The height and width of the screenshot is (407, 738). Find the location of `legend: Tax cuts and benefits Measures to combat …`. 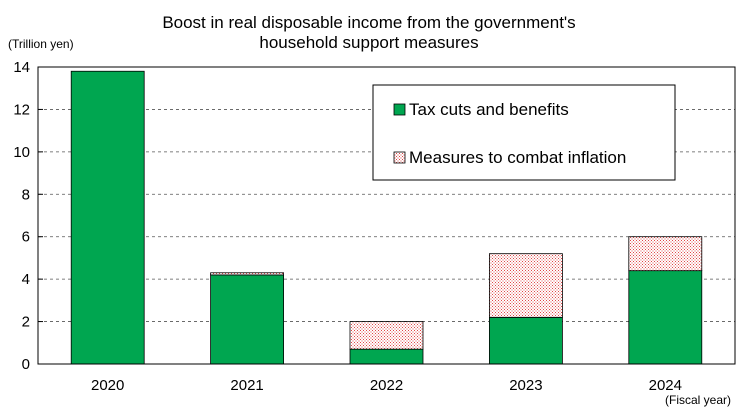

legend: Tax cuts and benefits Measures to combat … is located at coordinates (524, 132).